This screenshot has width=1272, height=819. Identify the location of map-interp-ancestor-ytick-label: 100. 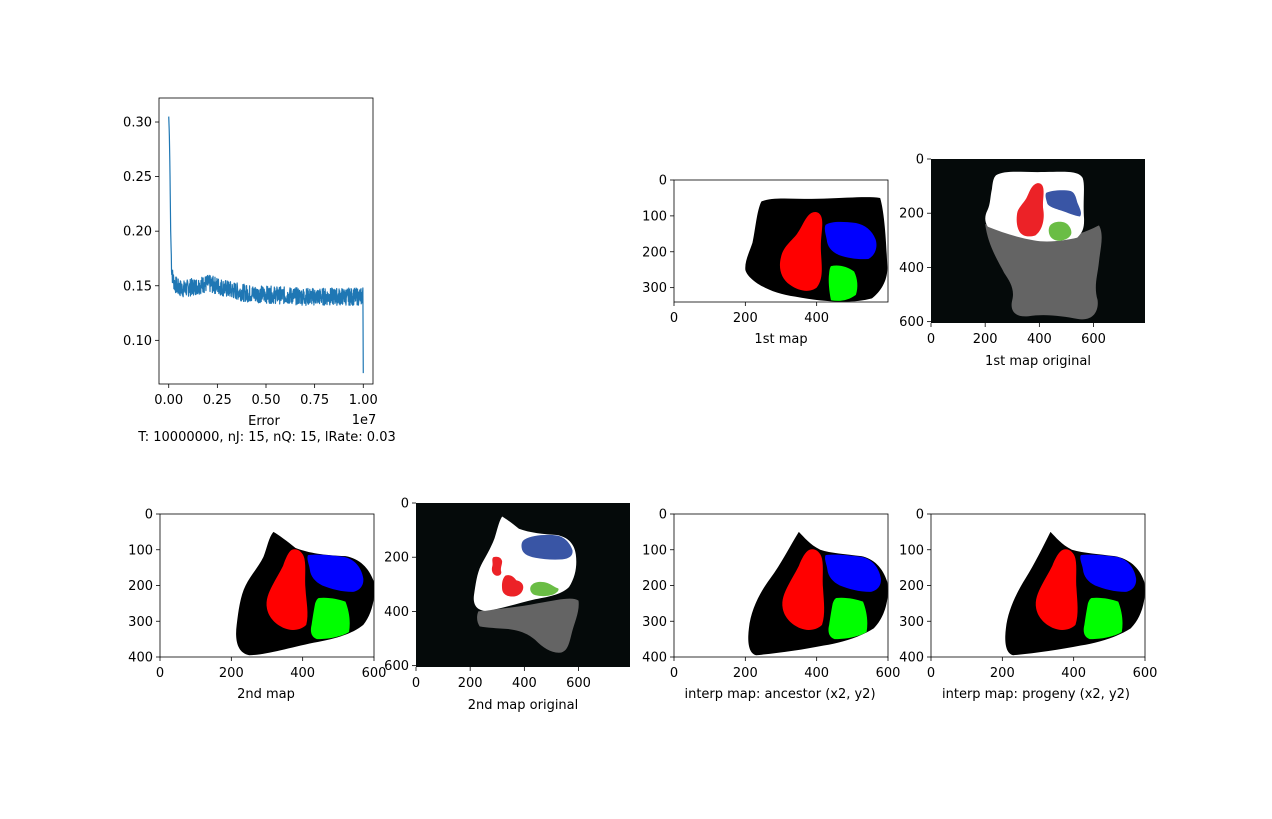
(654, 550).